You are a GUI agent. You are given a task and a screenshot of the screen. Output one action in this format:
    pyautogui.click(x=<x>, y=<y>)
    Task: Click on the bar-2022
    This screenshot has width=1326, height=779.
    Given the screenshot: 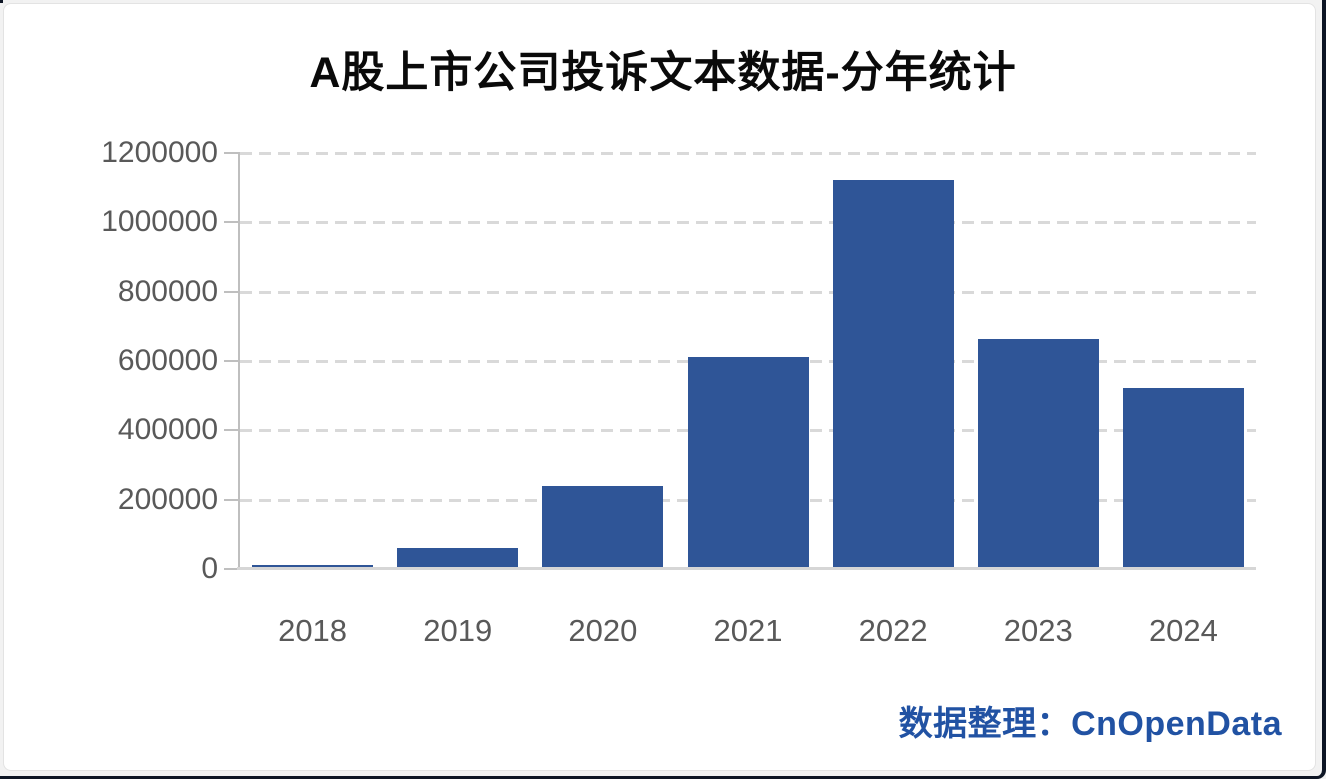 What is the action you would take?
    pyautogui.click(x=893, y=374)
    